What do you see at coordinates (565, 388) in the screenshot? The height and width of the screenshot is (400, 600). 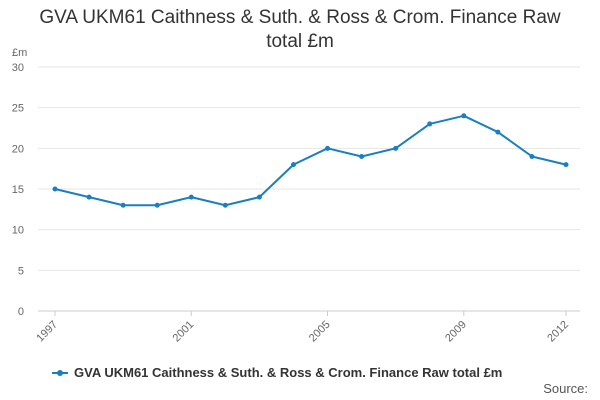 I see `source-label: Source:` at bounding box center [565, 388].